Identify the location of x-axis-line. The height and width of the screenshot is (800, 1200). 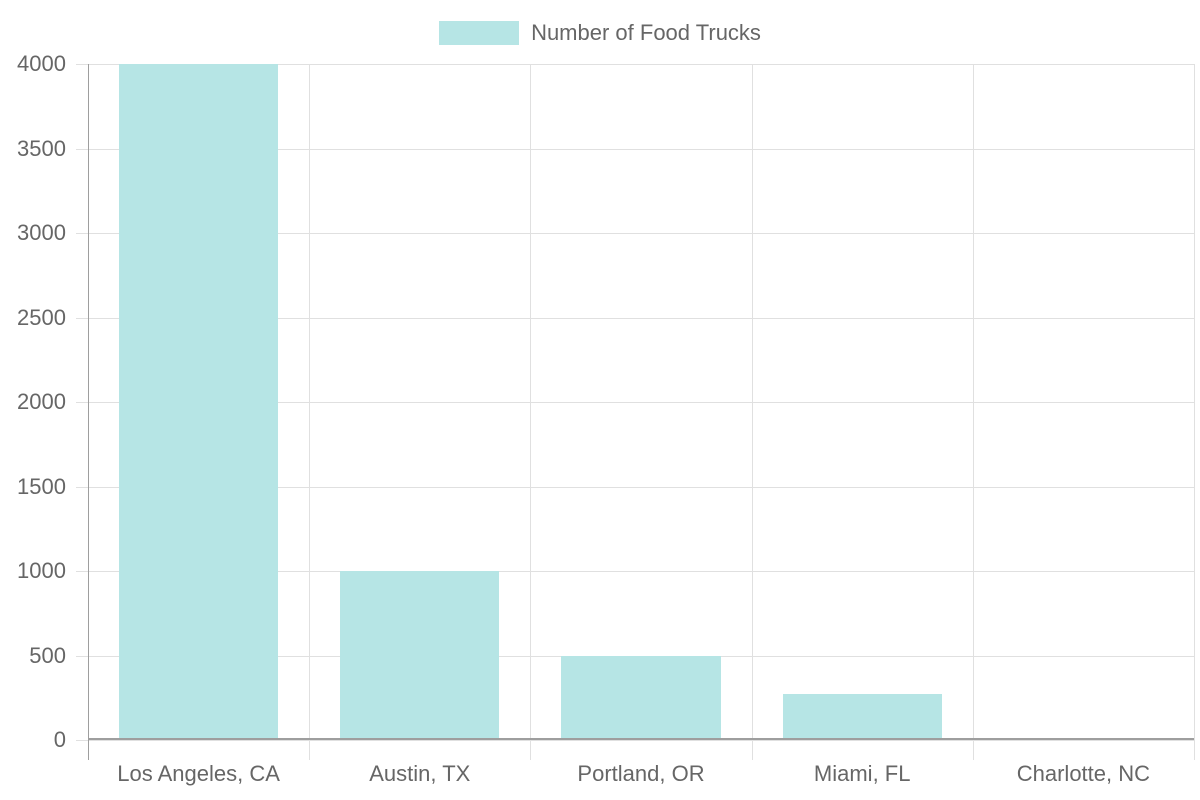
(641, 739).